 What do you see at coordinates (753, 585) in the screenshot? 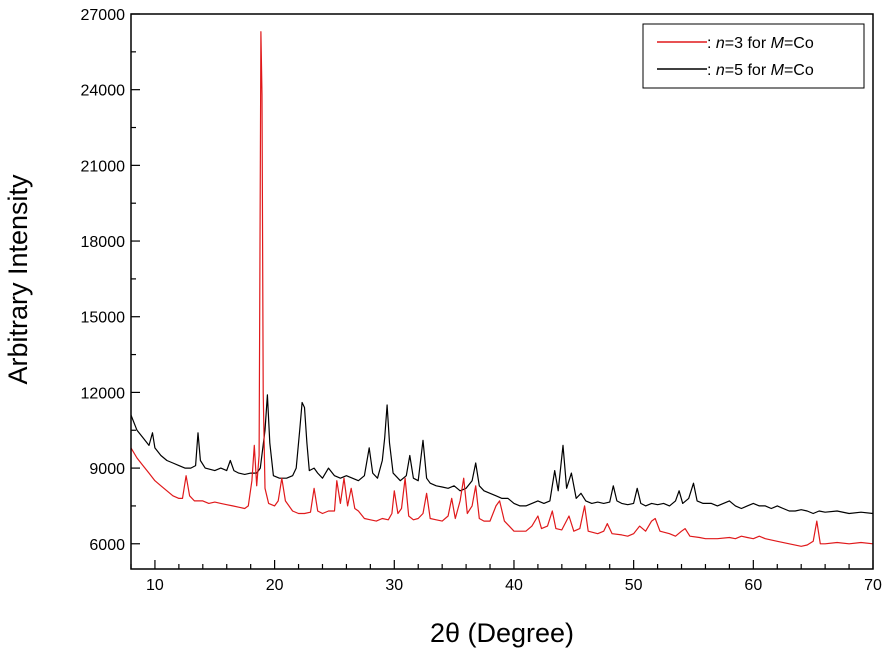
I see `x-tick-label: 60` at bounding box center [753, 585].